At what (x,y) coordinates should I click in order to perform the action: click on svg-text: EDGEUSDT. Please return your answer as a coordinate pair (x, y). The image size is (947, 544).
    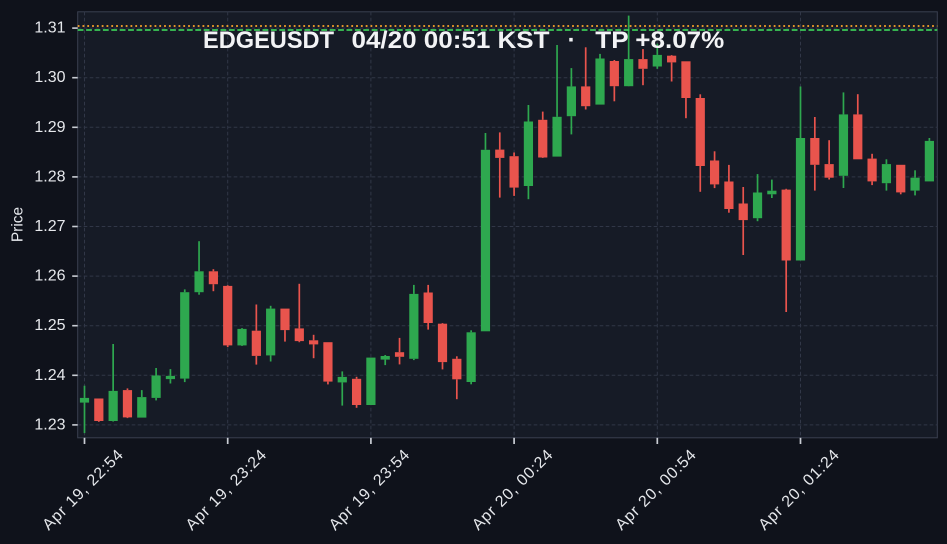
    Looking at the image, I should click on (268, 40).